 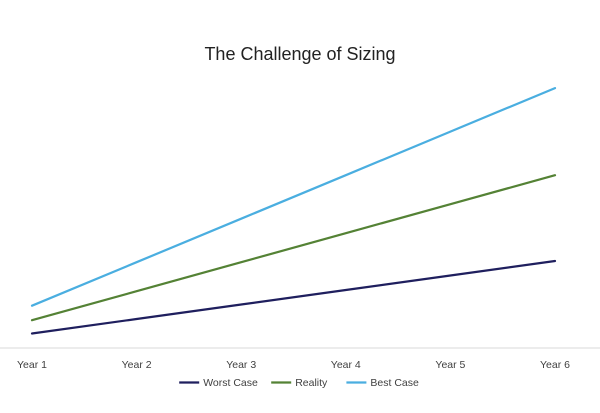 What do you see at coordinates (32, 365) in the screenshot?
I see `x-tick-label: Year 1` at bounding box center [32, 365].